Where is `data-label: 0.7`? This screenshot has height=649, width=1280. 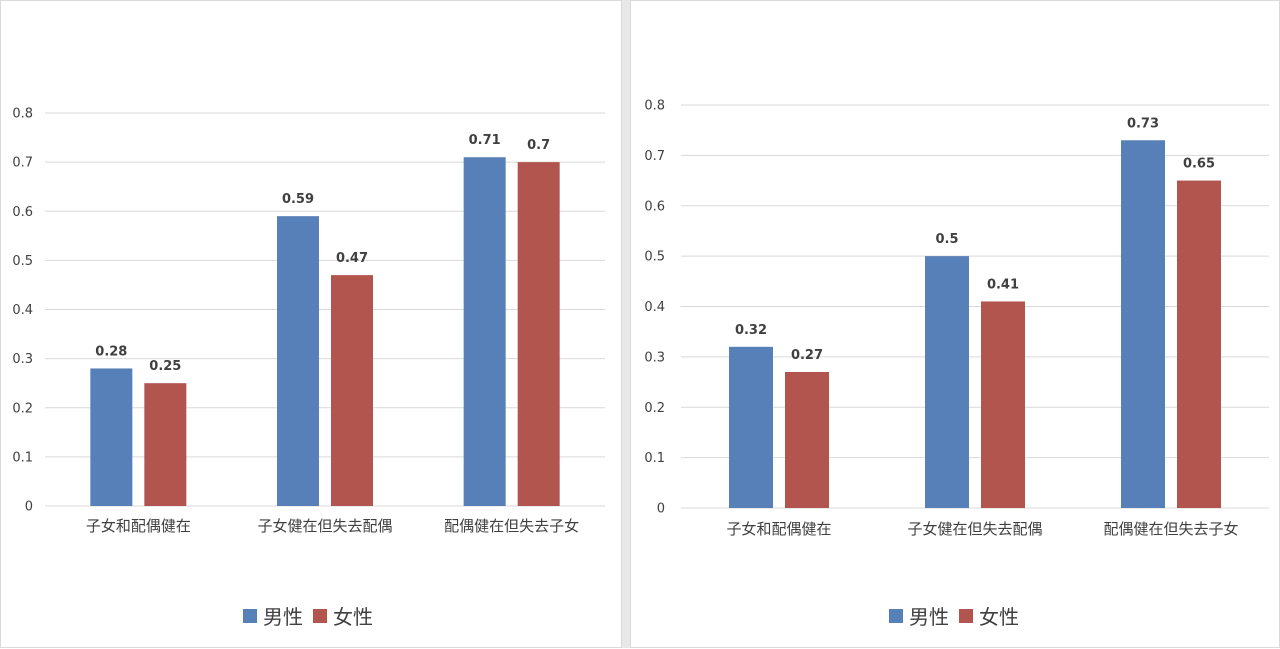 data-label: 0.7 is located at coordinates (538, 145).